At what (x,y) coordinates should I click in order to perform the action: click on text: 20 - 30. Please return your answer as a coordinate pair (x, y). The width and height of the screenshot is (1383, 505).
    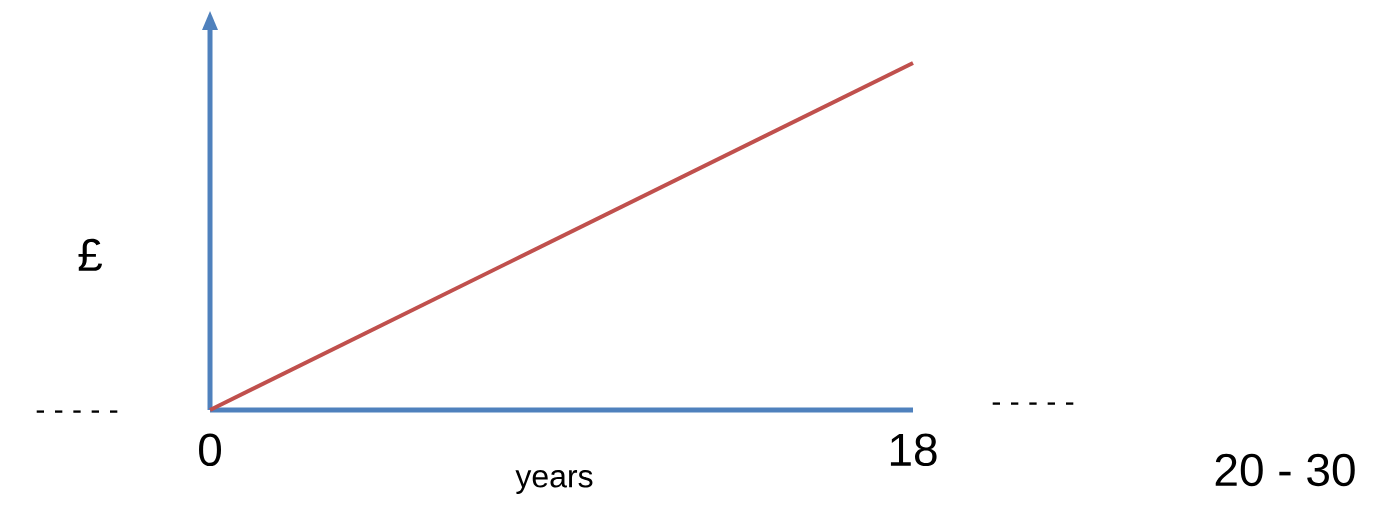
    Looking at the image, I should click on (1285, 470).